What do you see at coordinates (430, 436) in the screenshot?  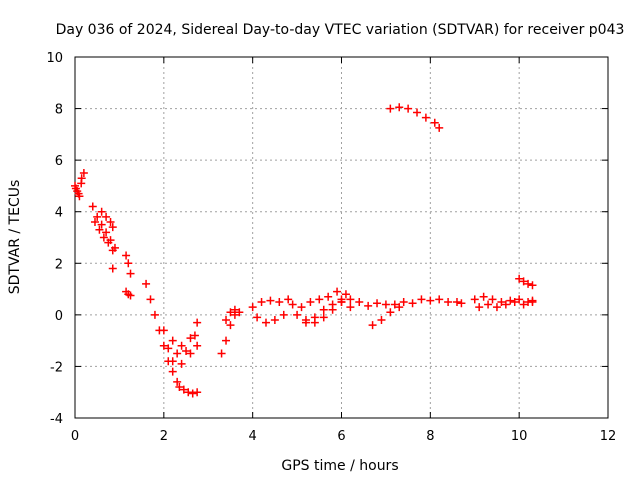 I see `x-tick-label: 8` at bounding box center [430, 436].